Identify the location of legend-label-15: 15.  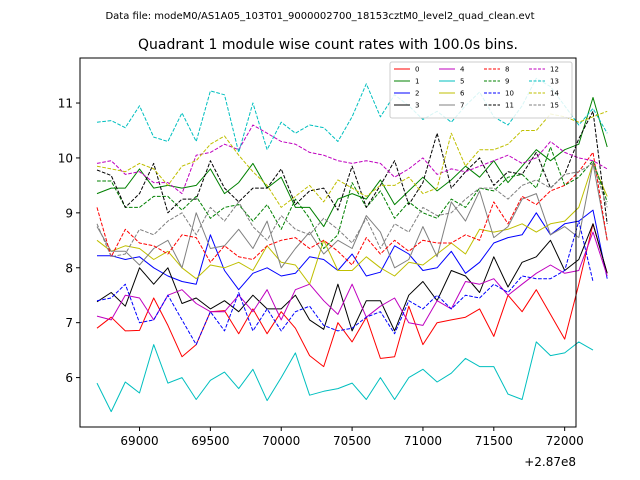
(554, 106).